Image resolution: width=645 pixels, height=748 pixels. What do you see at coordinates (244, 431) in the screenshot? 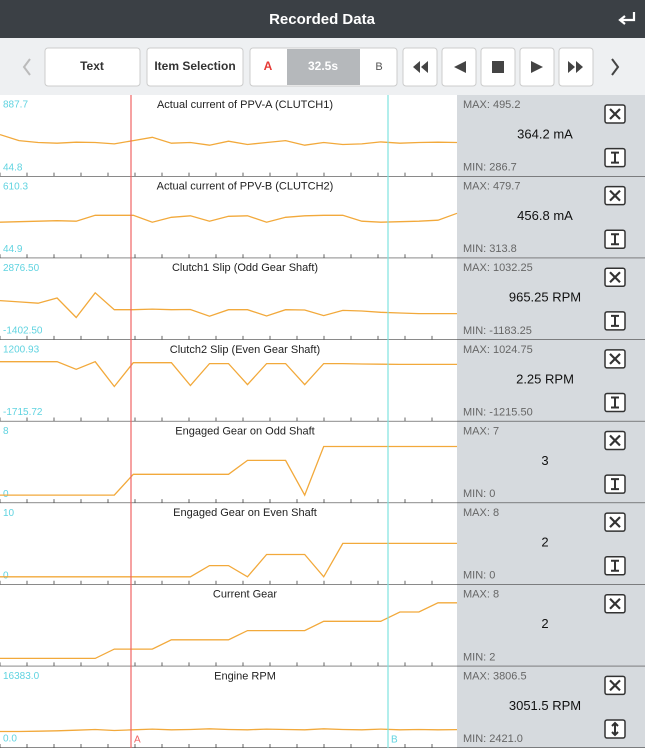
I see `row-title: Engaged Gear on Odd Shaft` at bounding box center [244, 431].